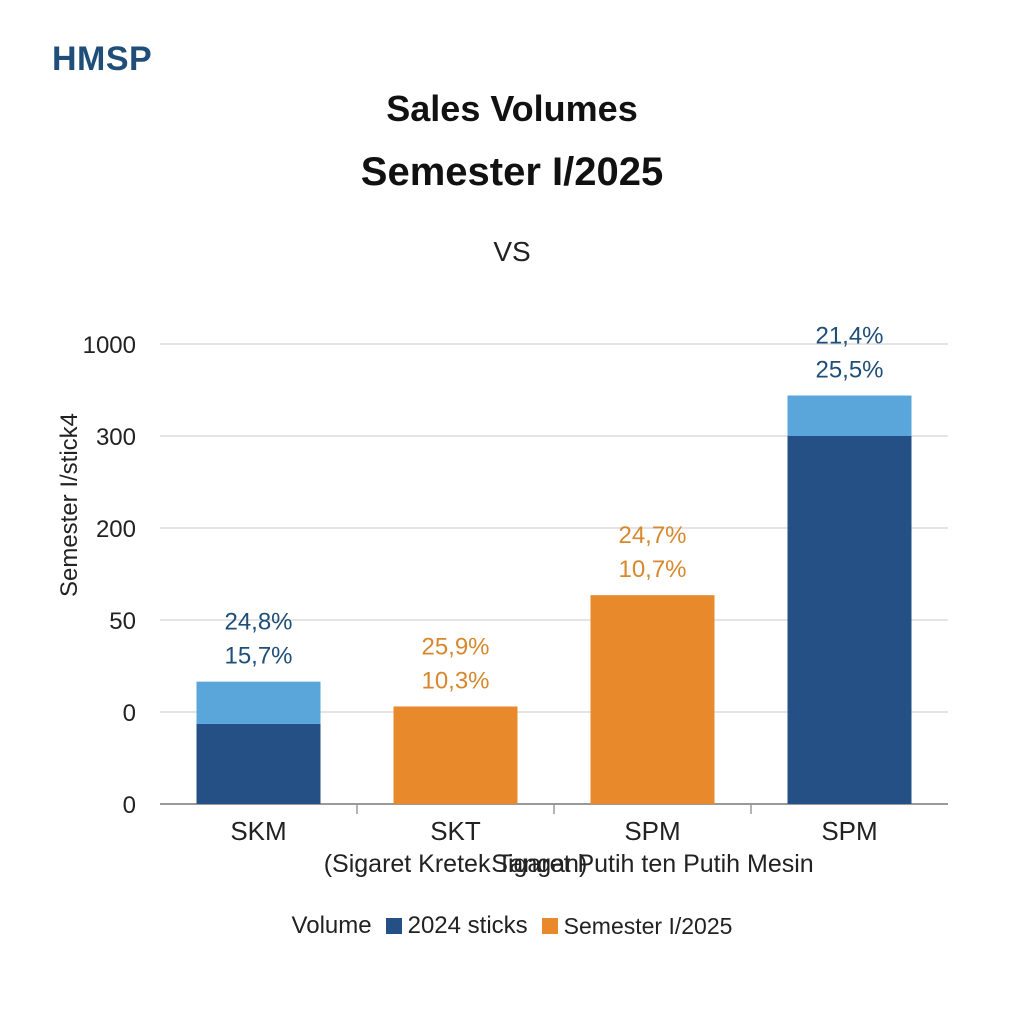  What do you see at coordinates (849, 336) in the screenshot?
I see `data-label: 21,4%` at bounding box center [849, 336].